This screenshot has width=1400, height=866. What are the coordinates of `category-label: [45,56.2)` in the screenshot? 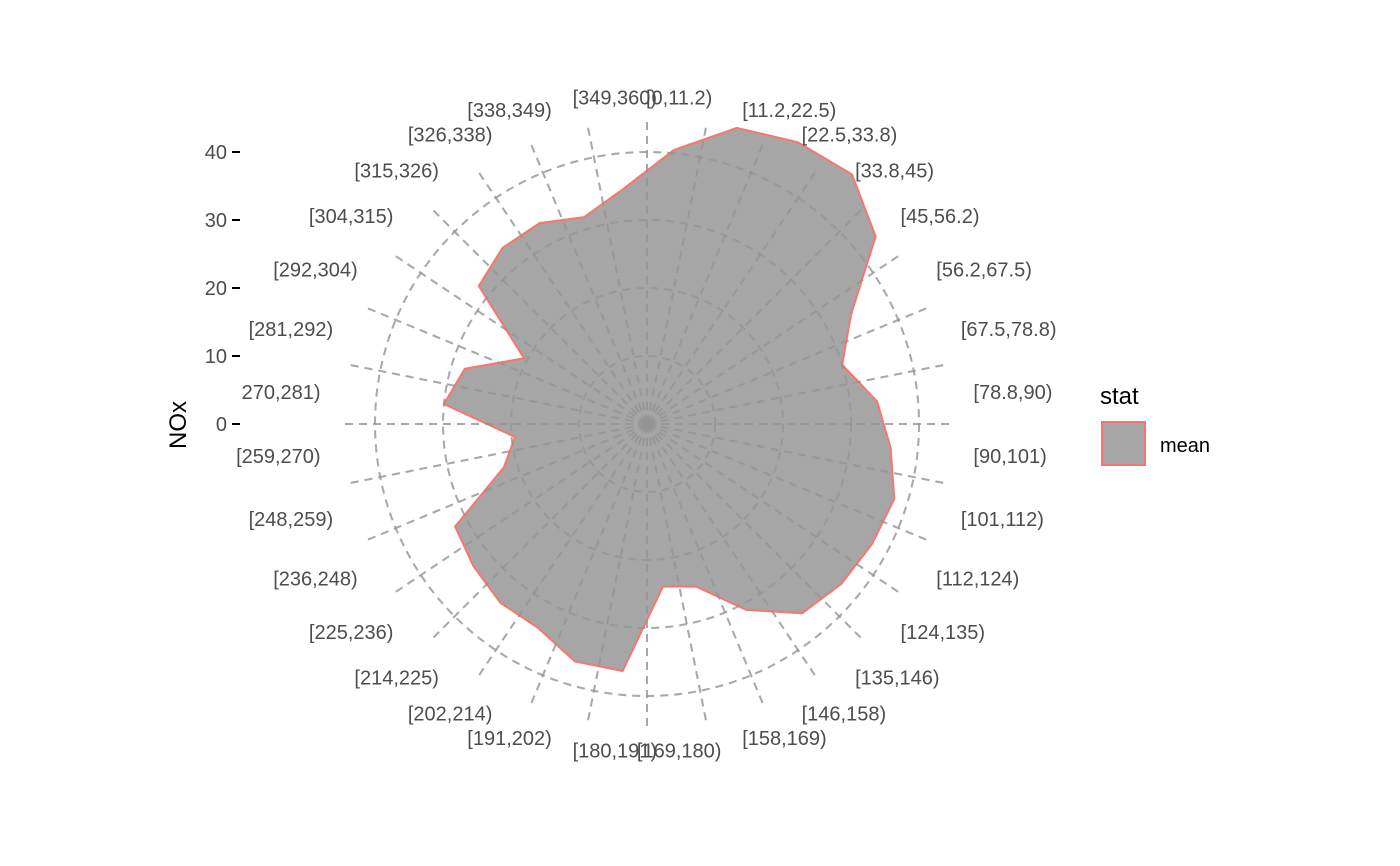 It's located at (940, 217).